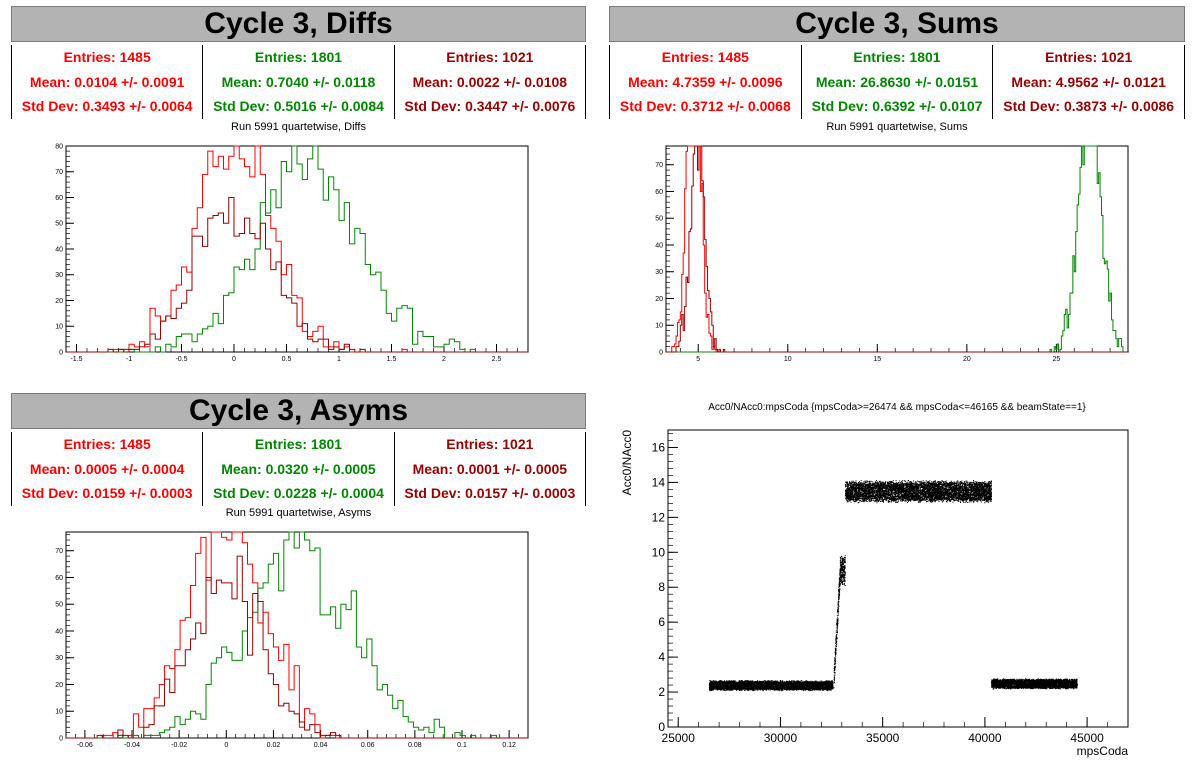 The image size is (1196, 772). I want to click on x-tick-label: -0.02, so click(179, 745).